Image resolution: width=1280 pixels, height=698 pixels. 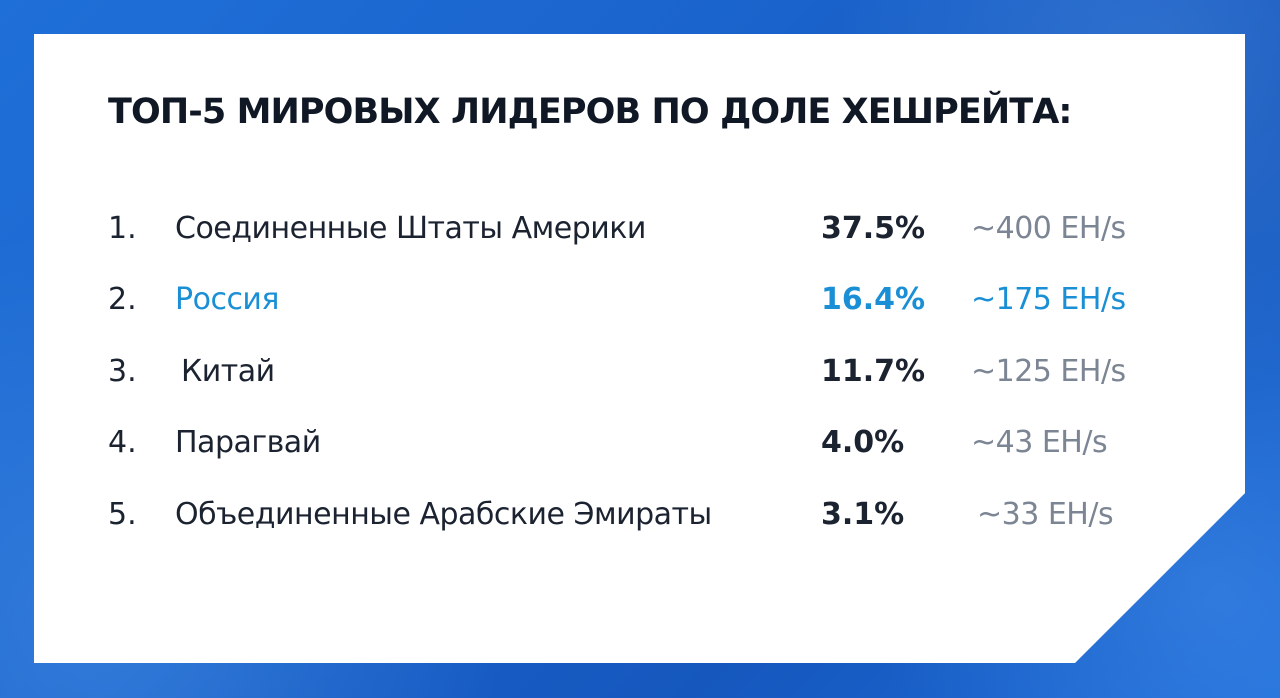 I want to click on ranking-row-2: 2. Россия 16.4% ~175 EH/s, so click(x=639, y=300).